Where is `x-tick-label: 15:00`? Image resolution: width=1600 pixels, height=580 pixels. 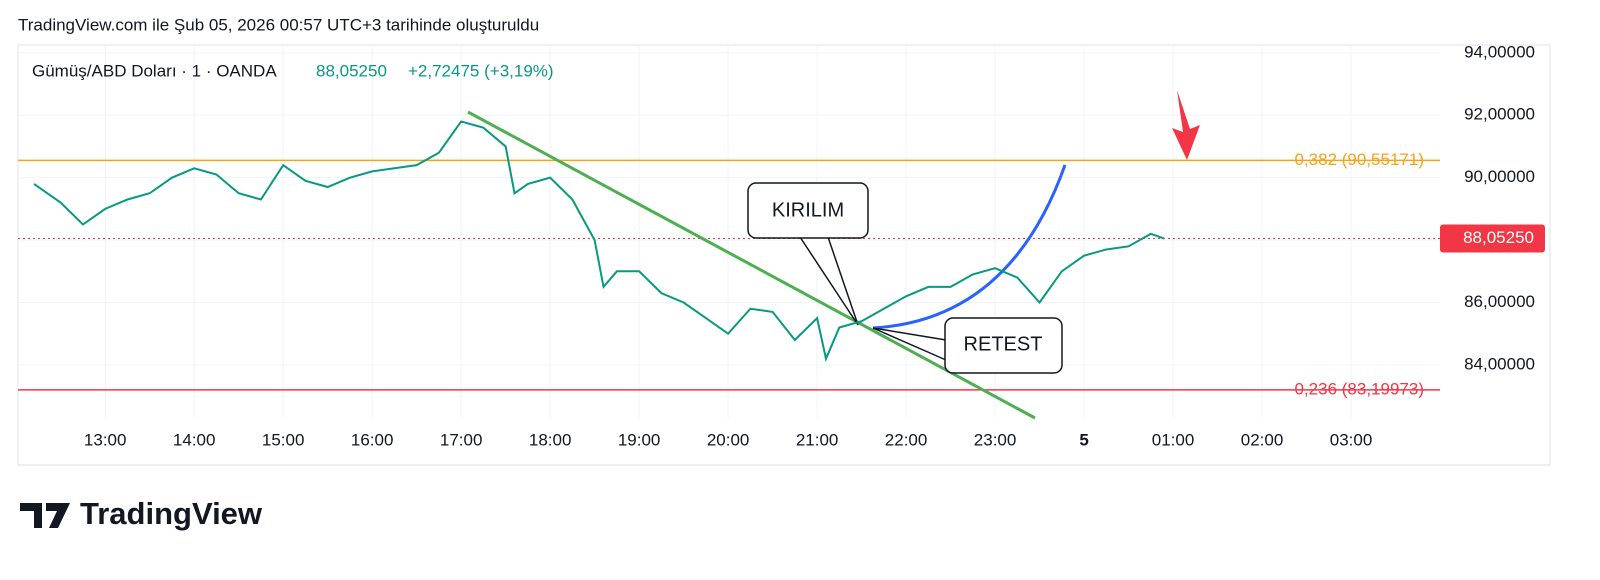
x-tick-label: 15:00 is located at coordinates (283, 439).